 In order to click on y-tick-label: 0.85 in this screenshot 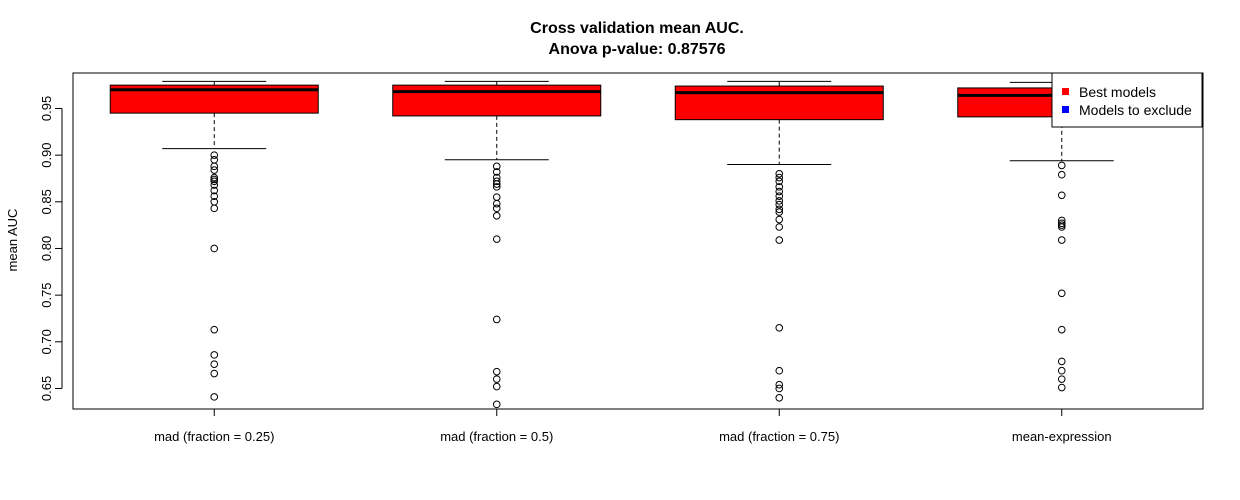, I will do `click(46, 201)`.